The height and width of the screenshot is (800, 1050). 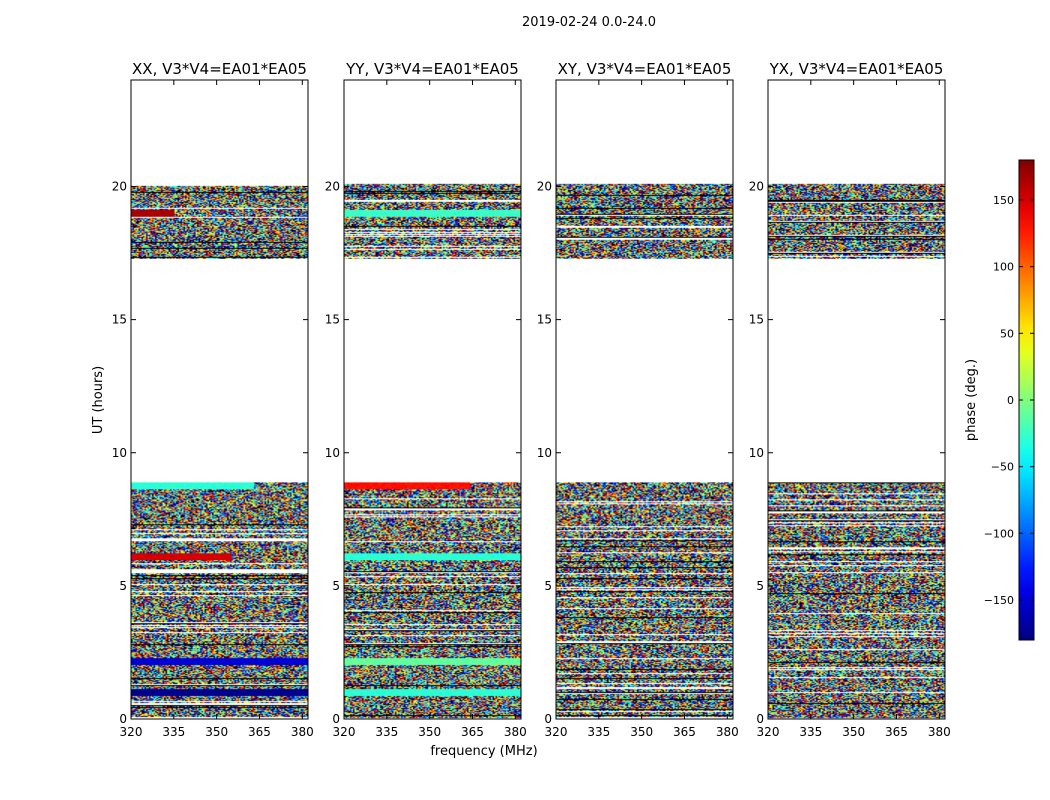 What do you see at coordinates (645, 69) in the screenshot?
I see `panel-title: XY, V3*V4=EA01*EA05` at bounding box center [645, 69].